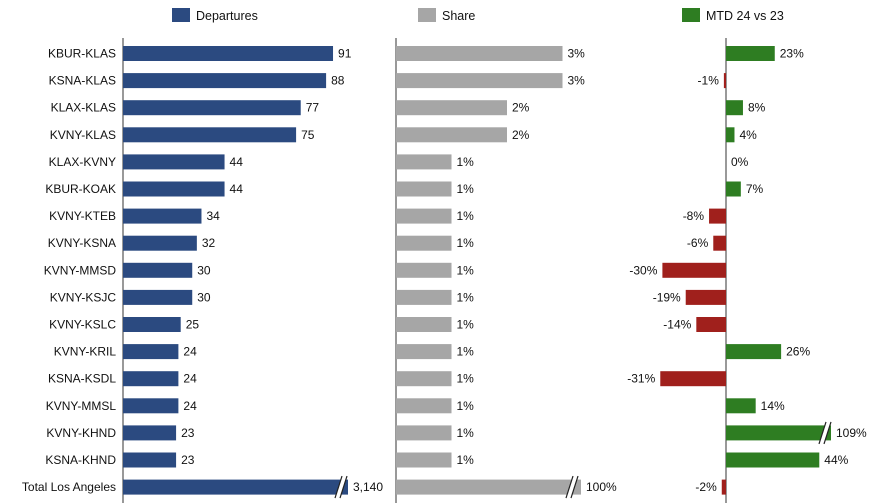 The height and width of the screenshot is (503, 886). What do you see at coordinates (213, 216) in the screenshot?
I see `data-label: 34` at bounding box center [213, 216].